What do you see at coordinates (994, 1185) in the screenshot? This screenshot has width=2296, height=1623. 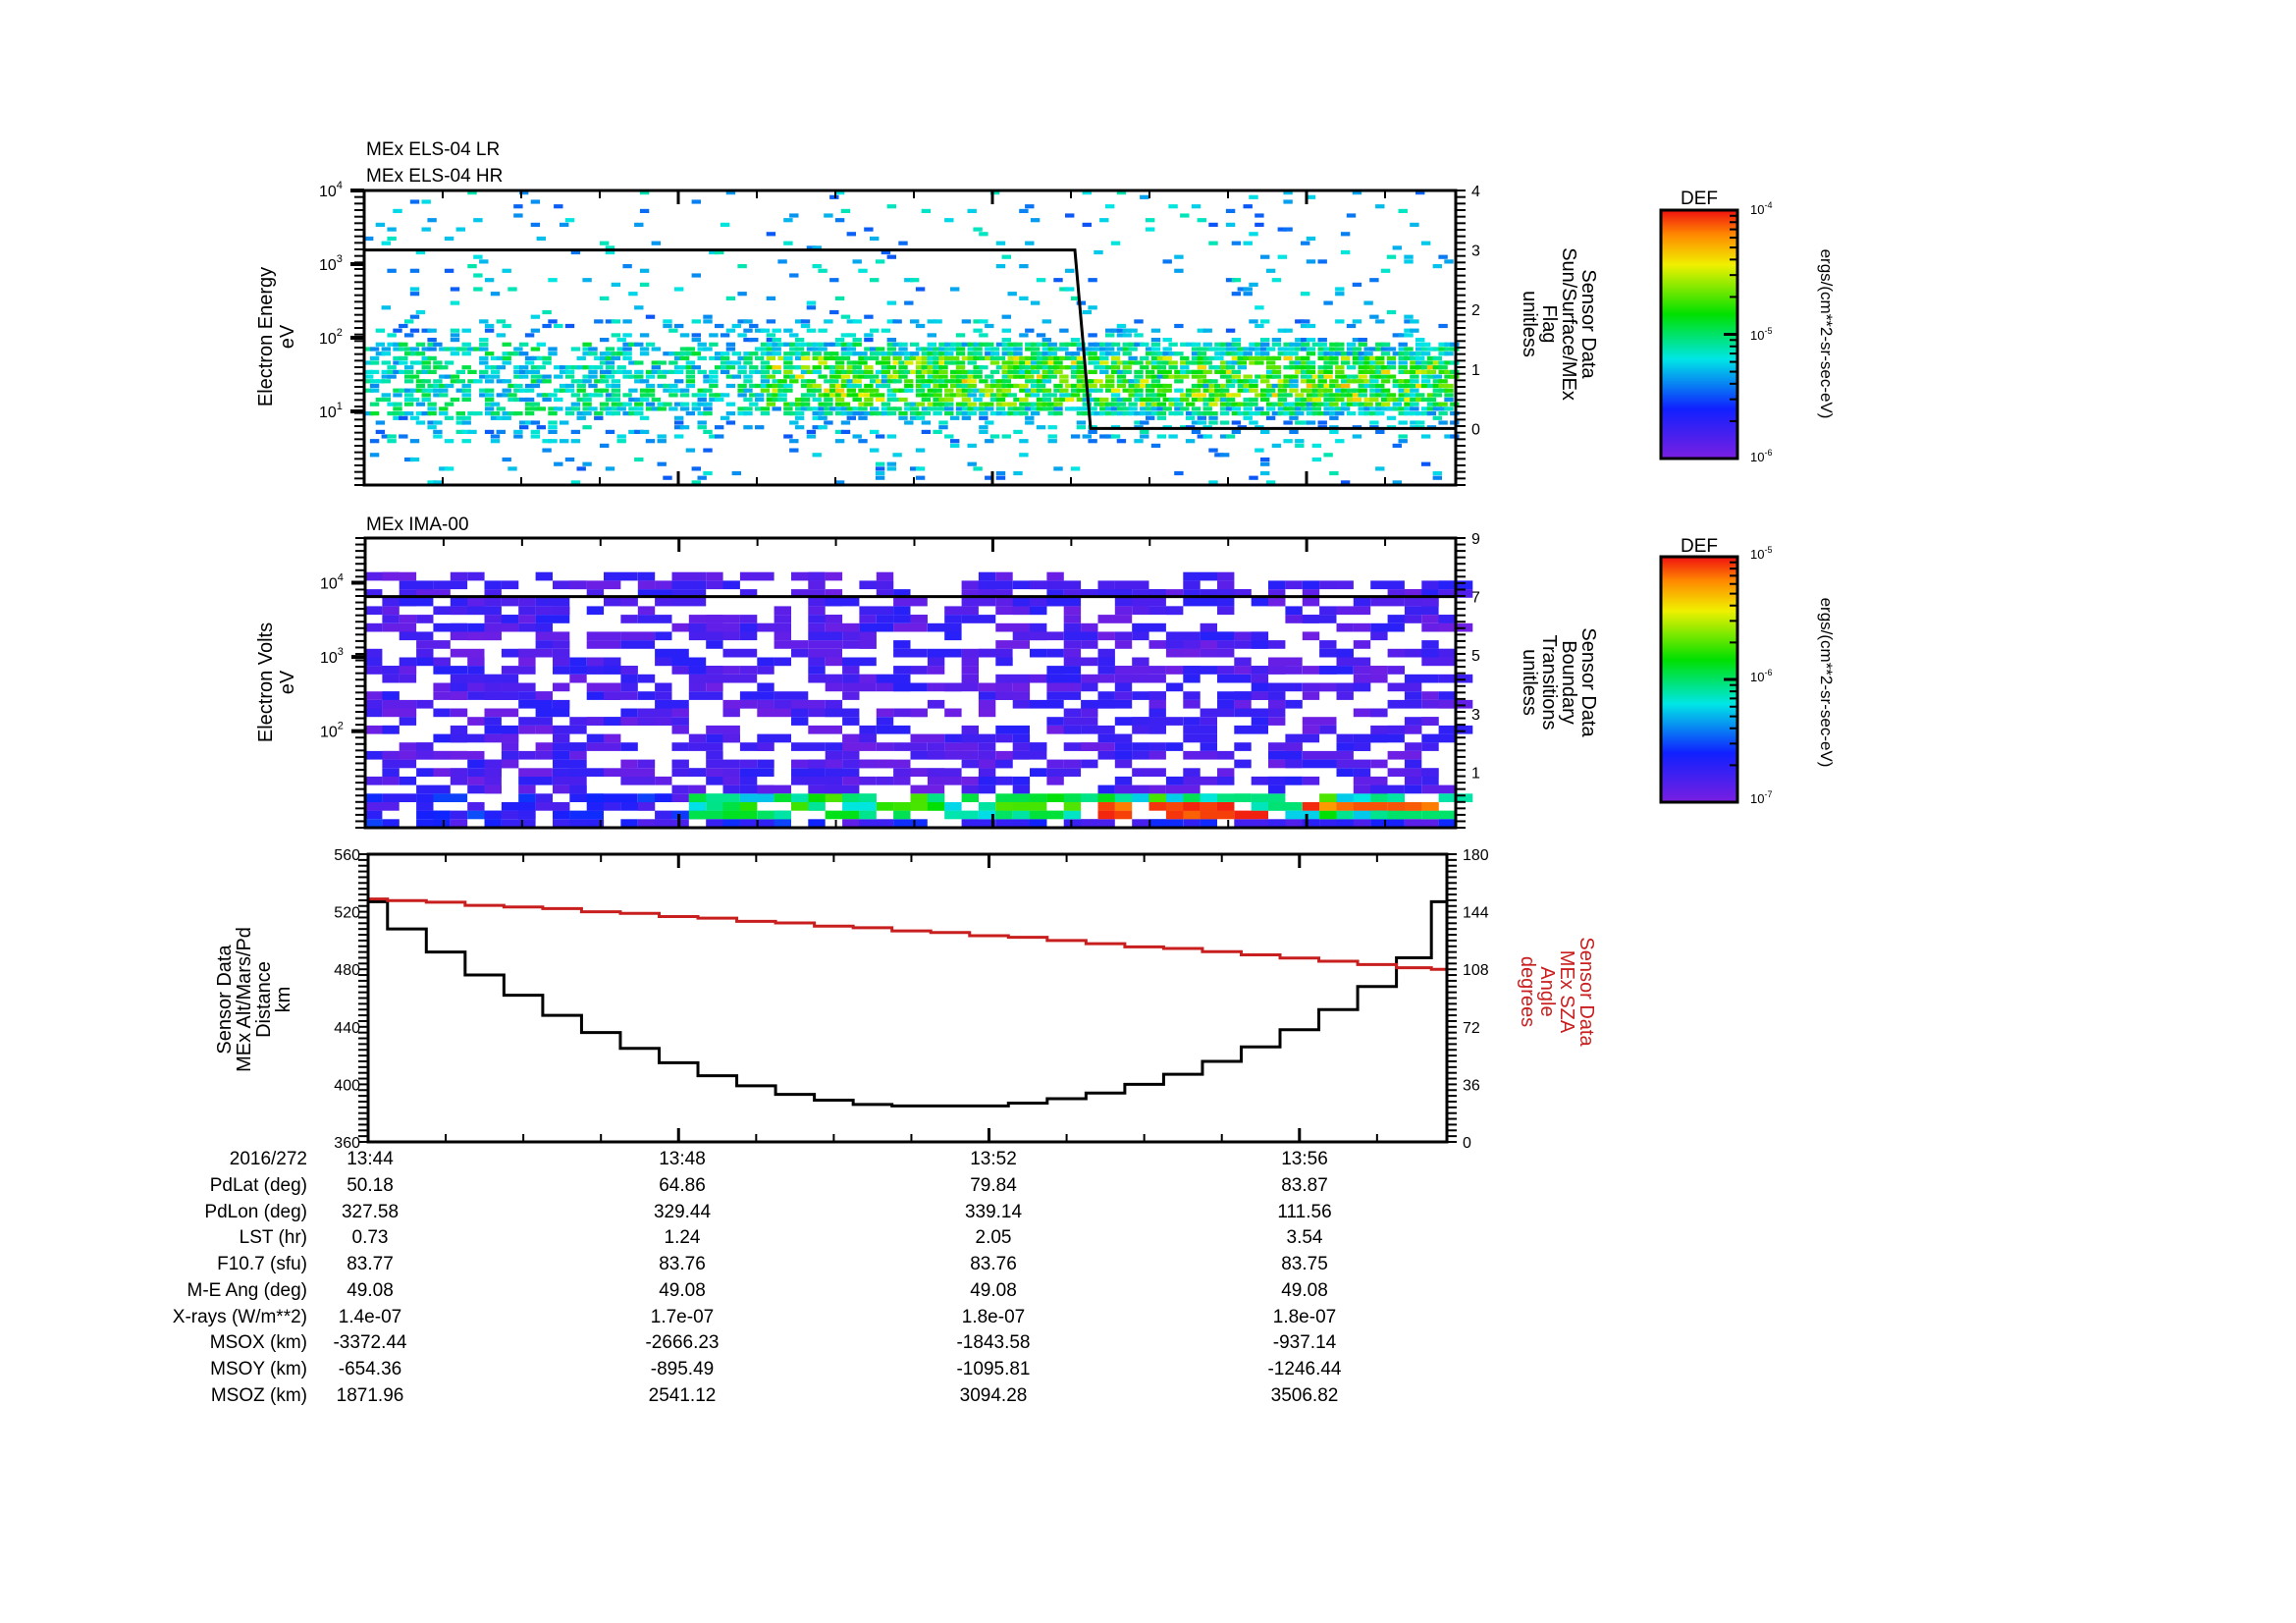 I see `ephemeris-value: 79.84` at bounding box center [994, 1185].